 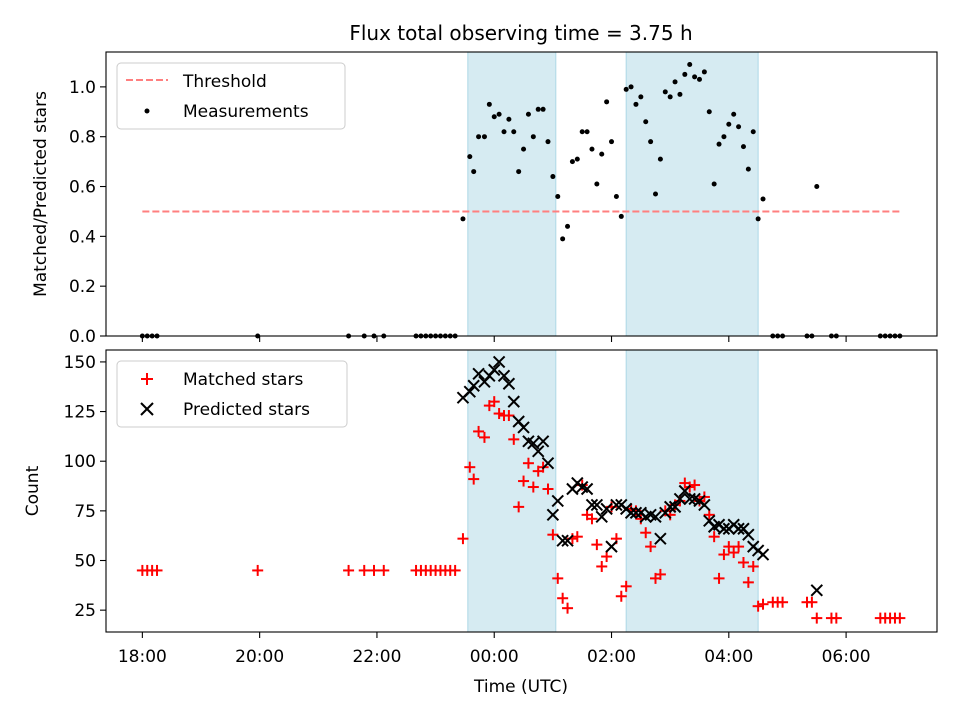 What do you see at coordinates (82, 88) in the screenshot?
I see `y-tick-label: 1.0` at bounding box center [82, 88].